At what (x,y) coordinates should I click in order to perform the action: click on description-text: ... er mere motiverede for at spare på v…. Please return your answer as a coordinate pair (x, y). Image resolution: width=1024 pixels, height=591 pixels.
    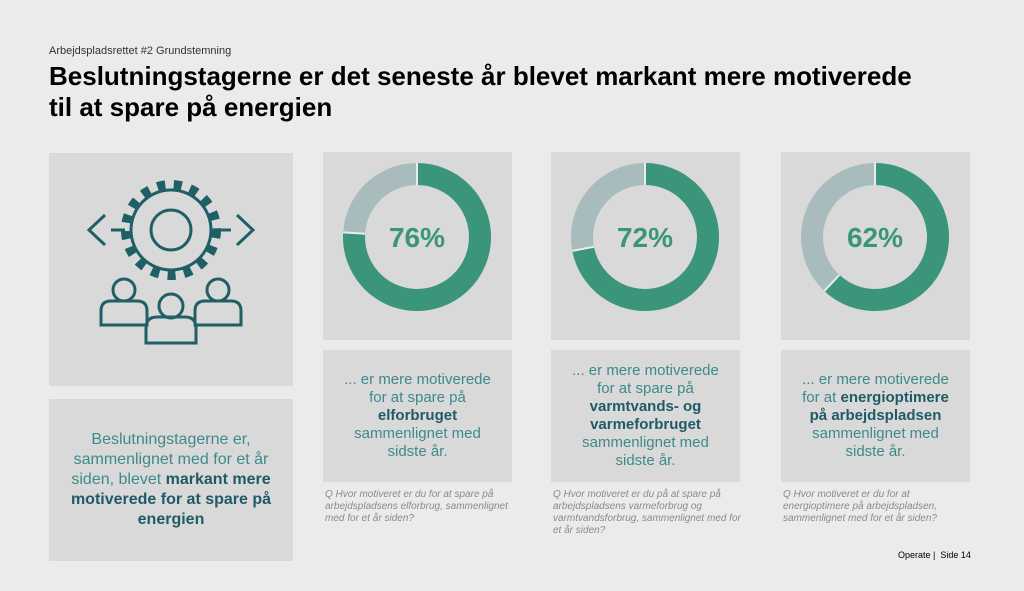
    Looking at the image, I should click on (645, 416).